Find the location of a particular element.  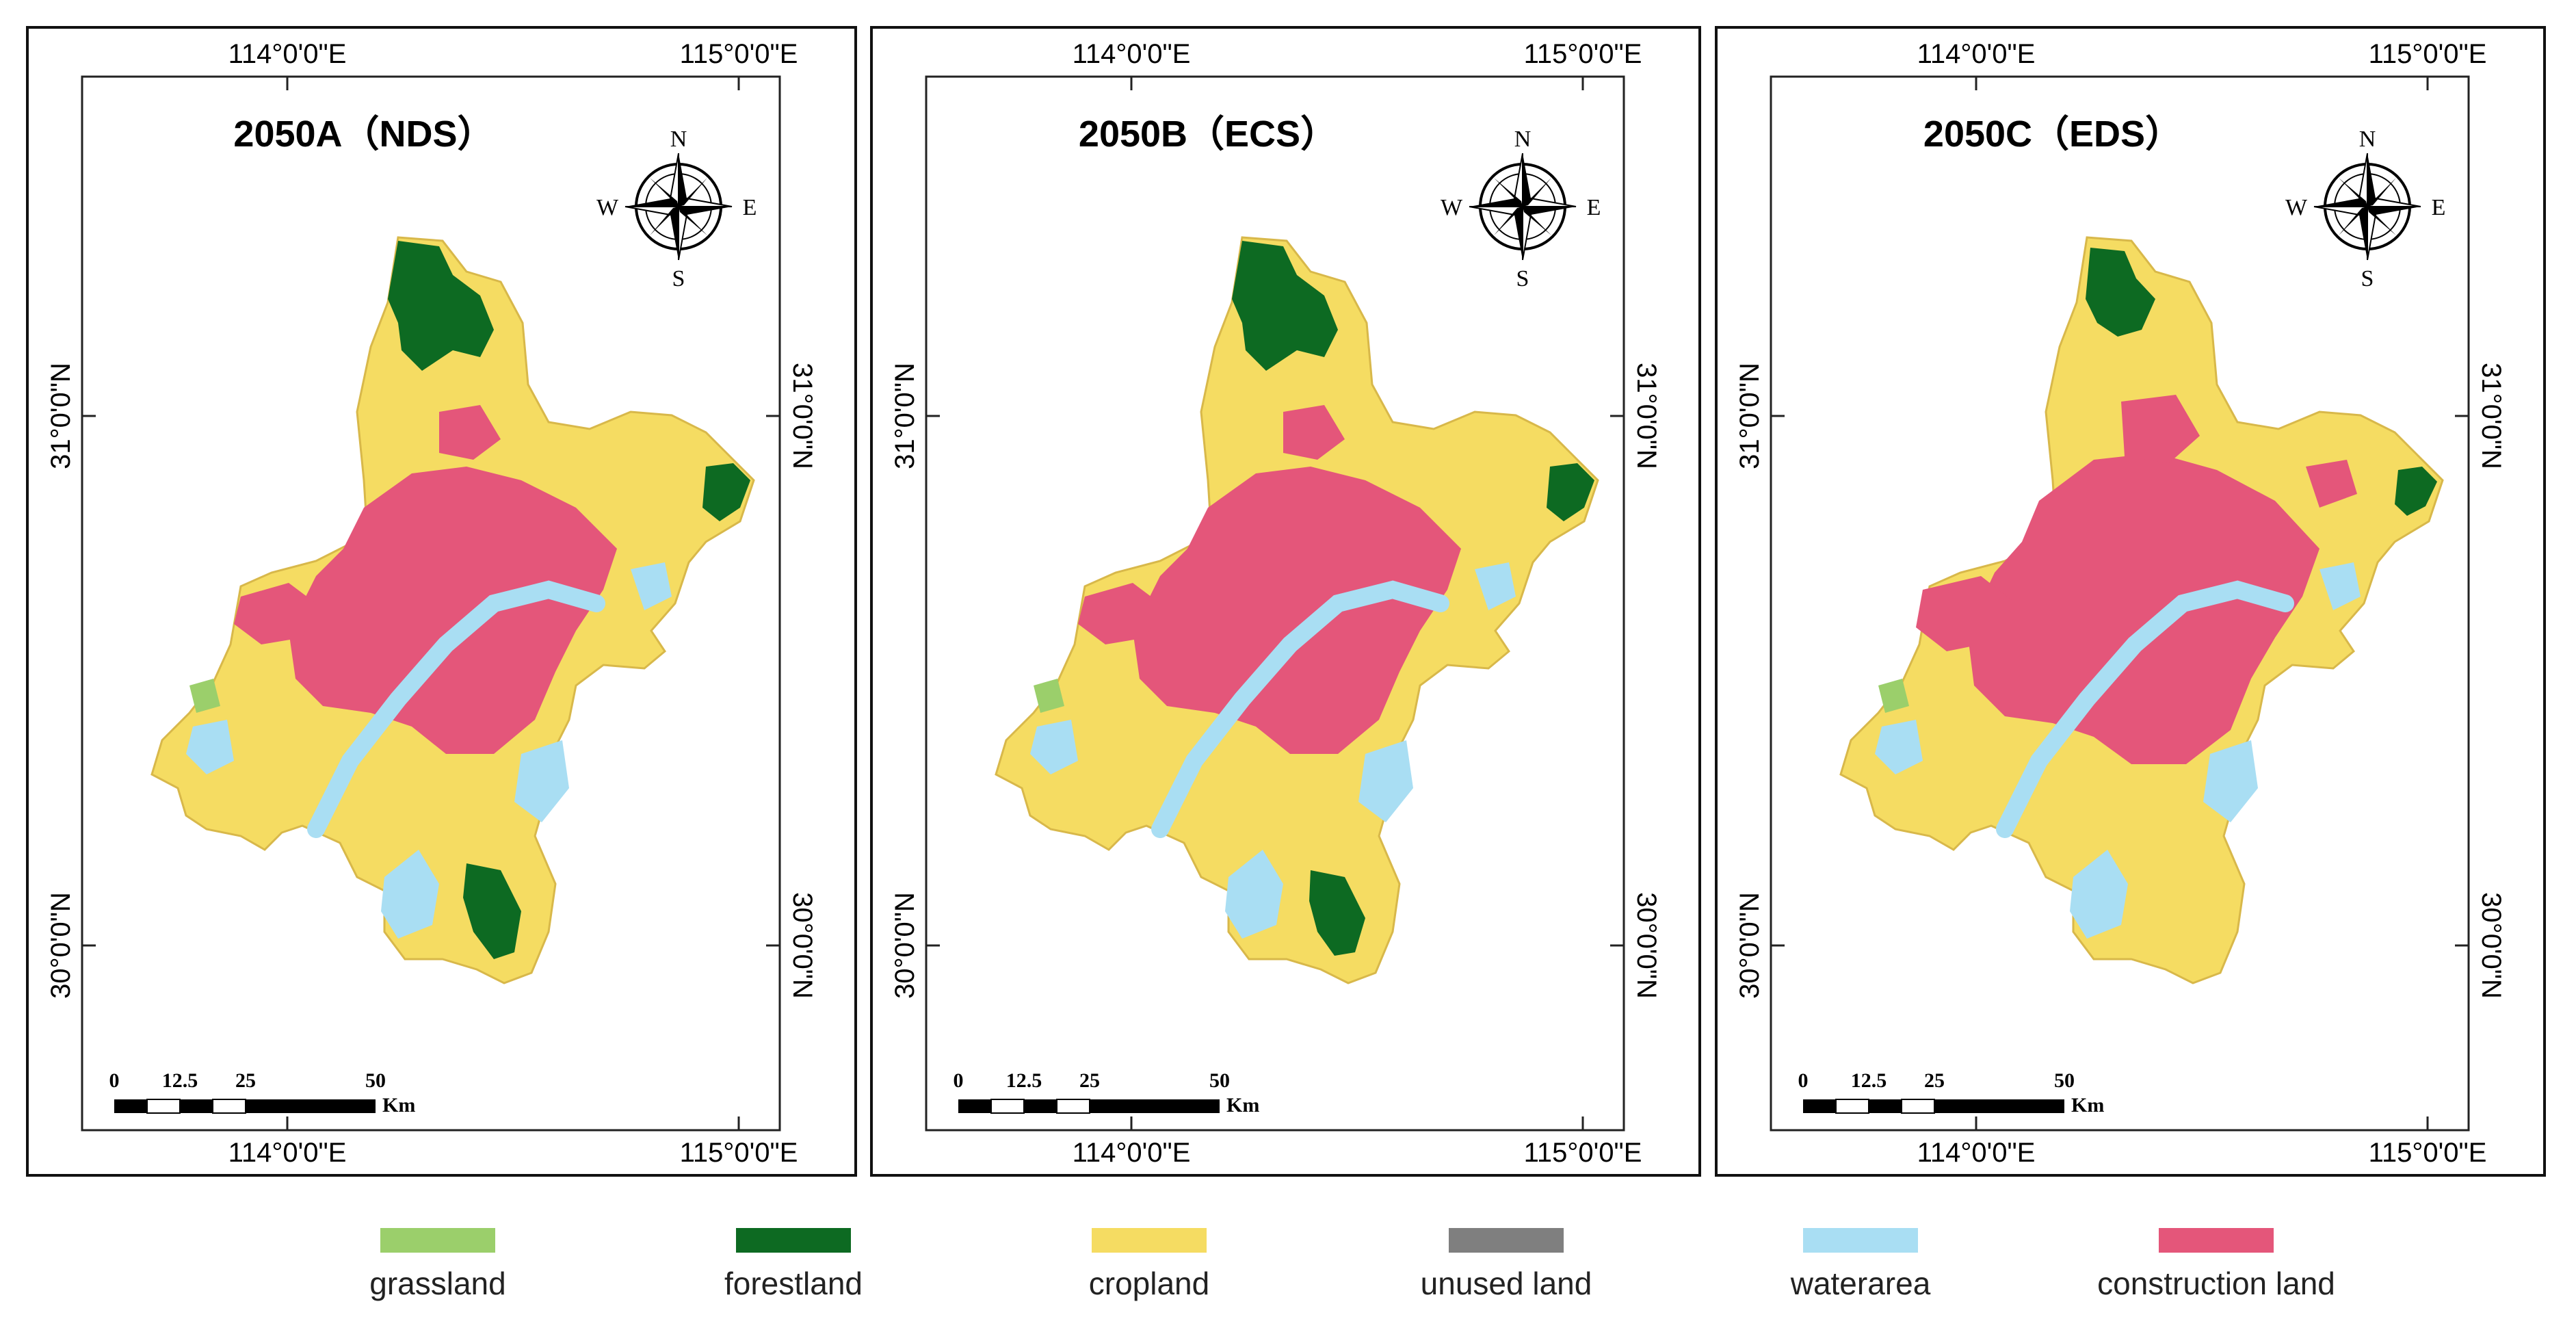

legend-item-waterarea: waterarea is located at coordinates (1860, 1265).